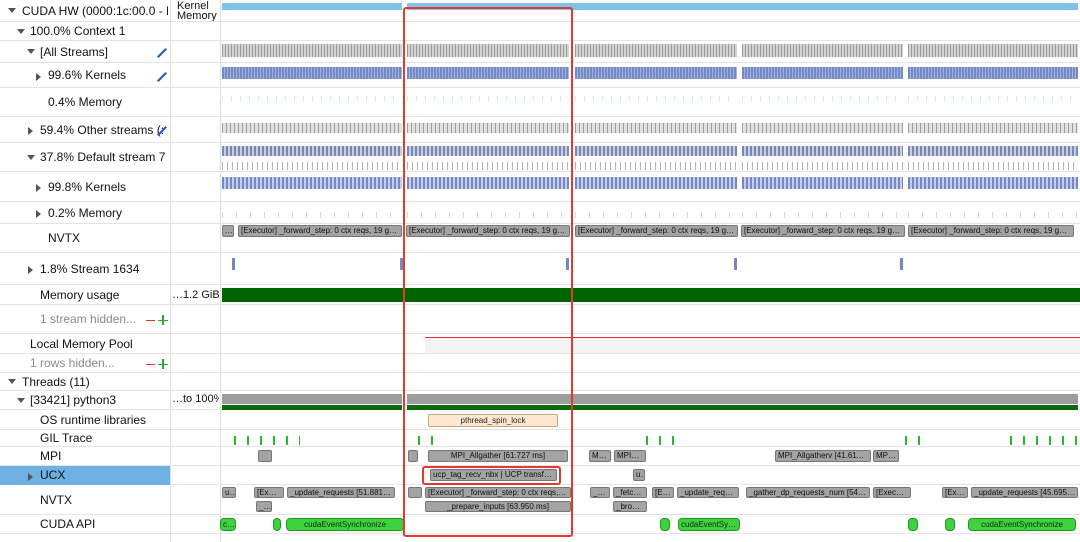  Describe the element at coordinates (56, 382) in the screenshot. I see `tree-row-label: Threads (11)` at that location.